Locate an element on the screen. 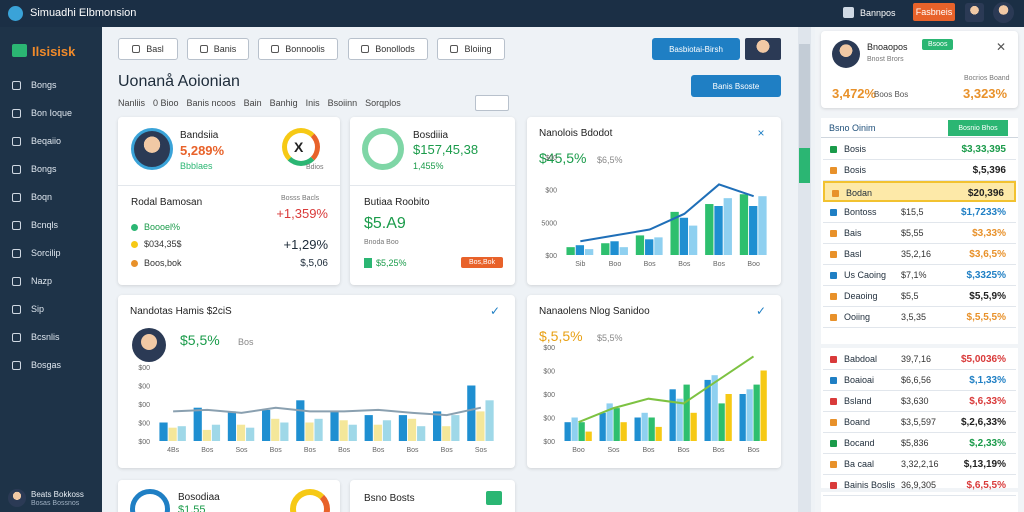 The height and width of the screenshot is (512, 1024). primary-button: Basbiotai-Birsh is located at coordinates (696, 49).